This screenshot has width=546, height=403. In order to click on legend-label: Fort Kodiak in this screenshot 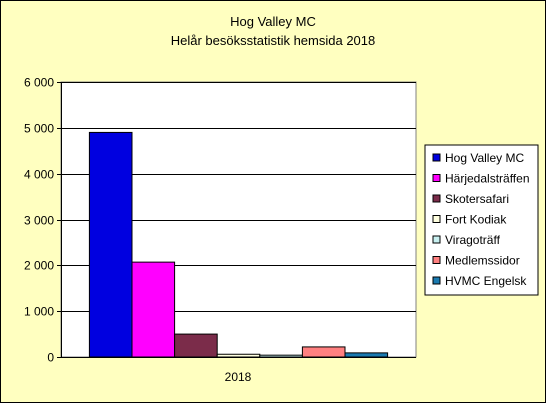, I will do `click(476, 220)`.